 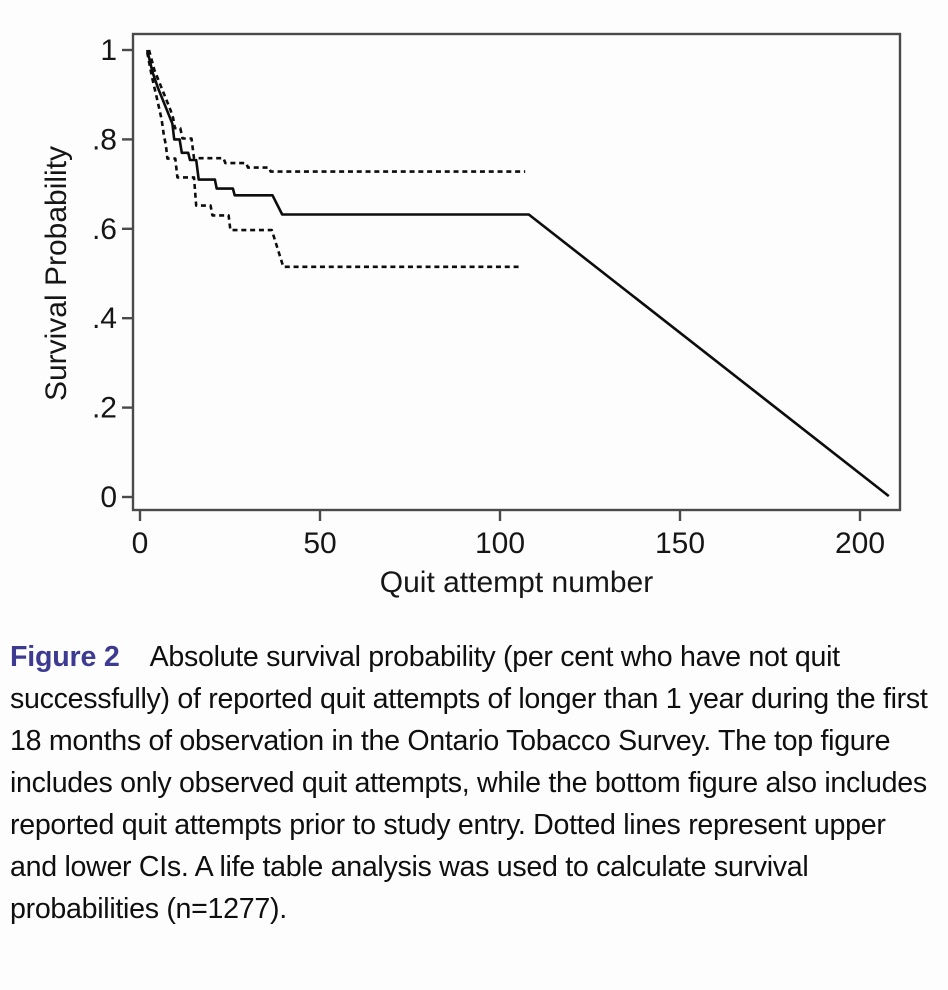 What do you see at coordinates (860, 543) in the screenshot?
I see `x-tick-label: 200` at bounding box center [860, 543].